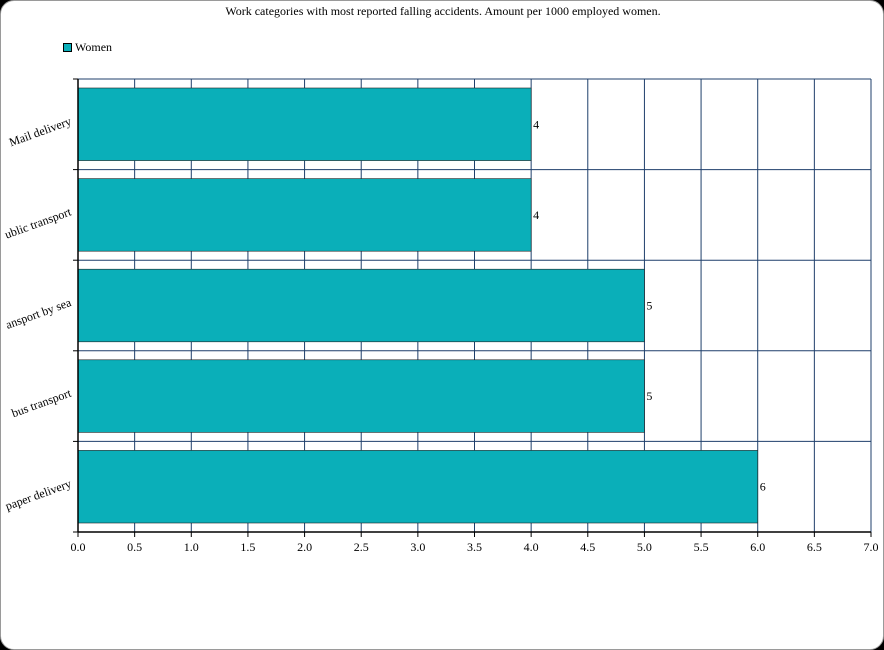 The image size is (884, 650). Describe the element at coordinates (38, 494) in the screenshot. I see `category-label: paper delivery` at that location.